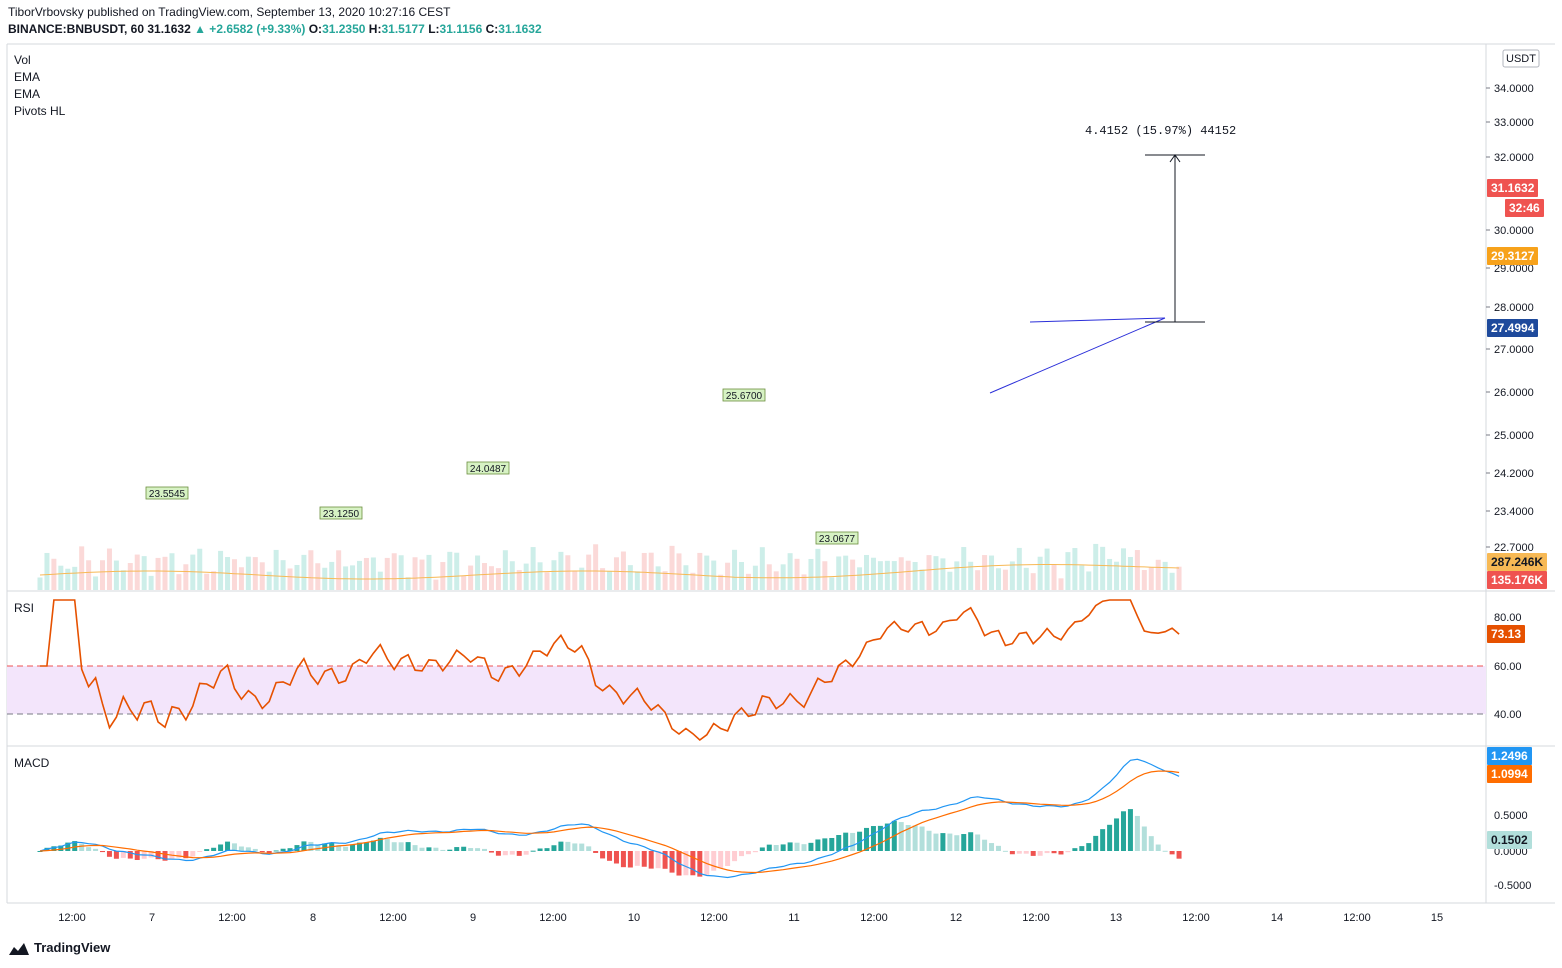  What do you see at coordinates (19, 949) in the screenshot?
I see `tradingview-logo-icon` at bounding box center [19, 949].